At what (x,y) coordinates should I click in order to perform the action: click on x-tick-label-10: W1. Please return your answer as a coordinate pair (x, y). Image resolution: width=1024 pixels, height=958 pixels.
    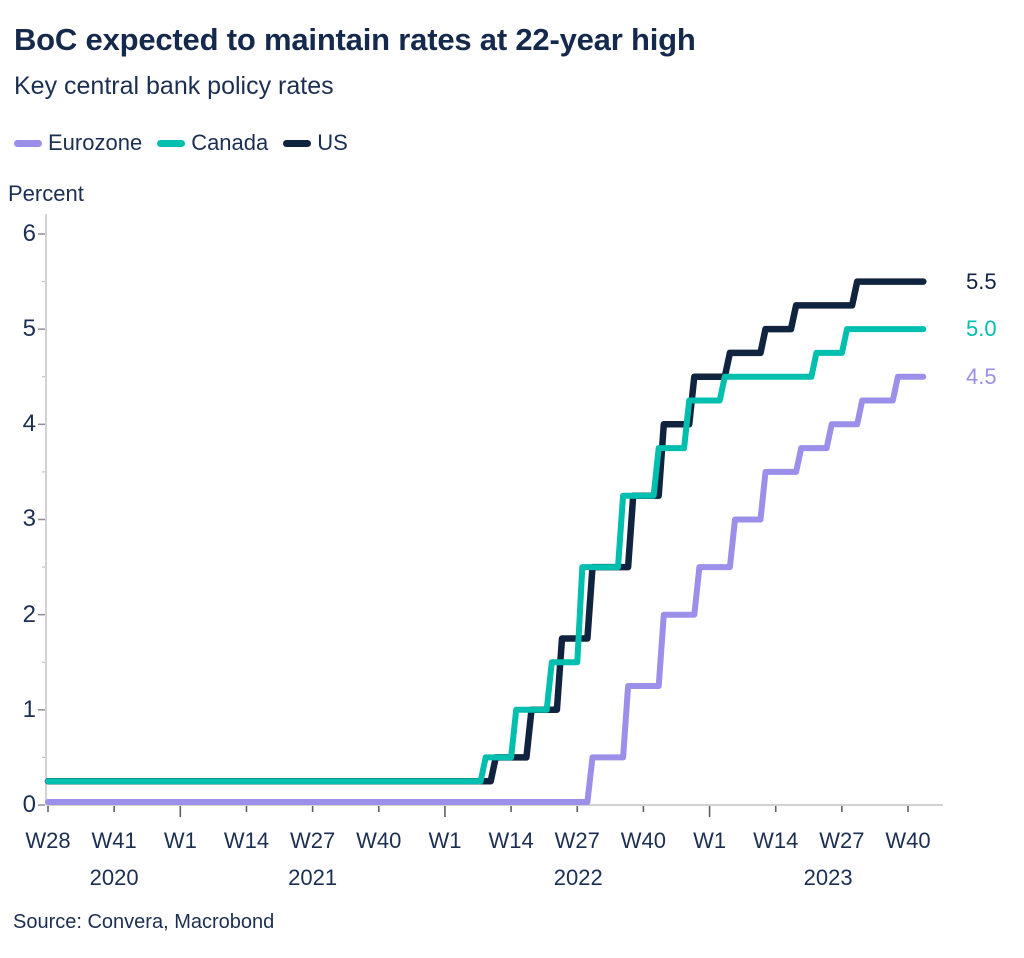
    Looking at the image, I should click on (710, 840).